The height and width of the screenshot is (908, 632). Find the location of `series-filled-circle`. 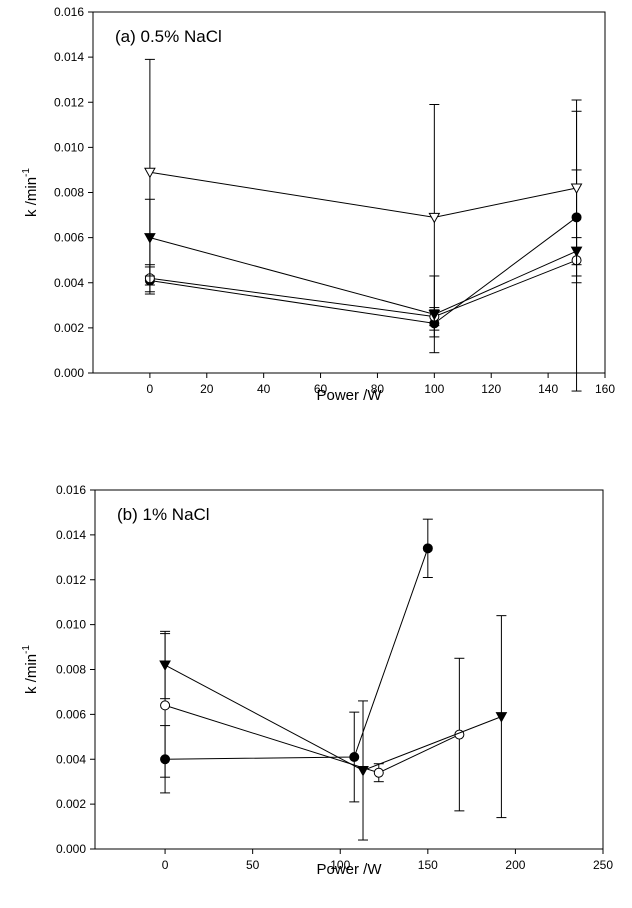

series-filled-circle is located at coordinates (363, 253).